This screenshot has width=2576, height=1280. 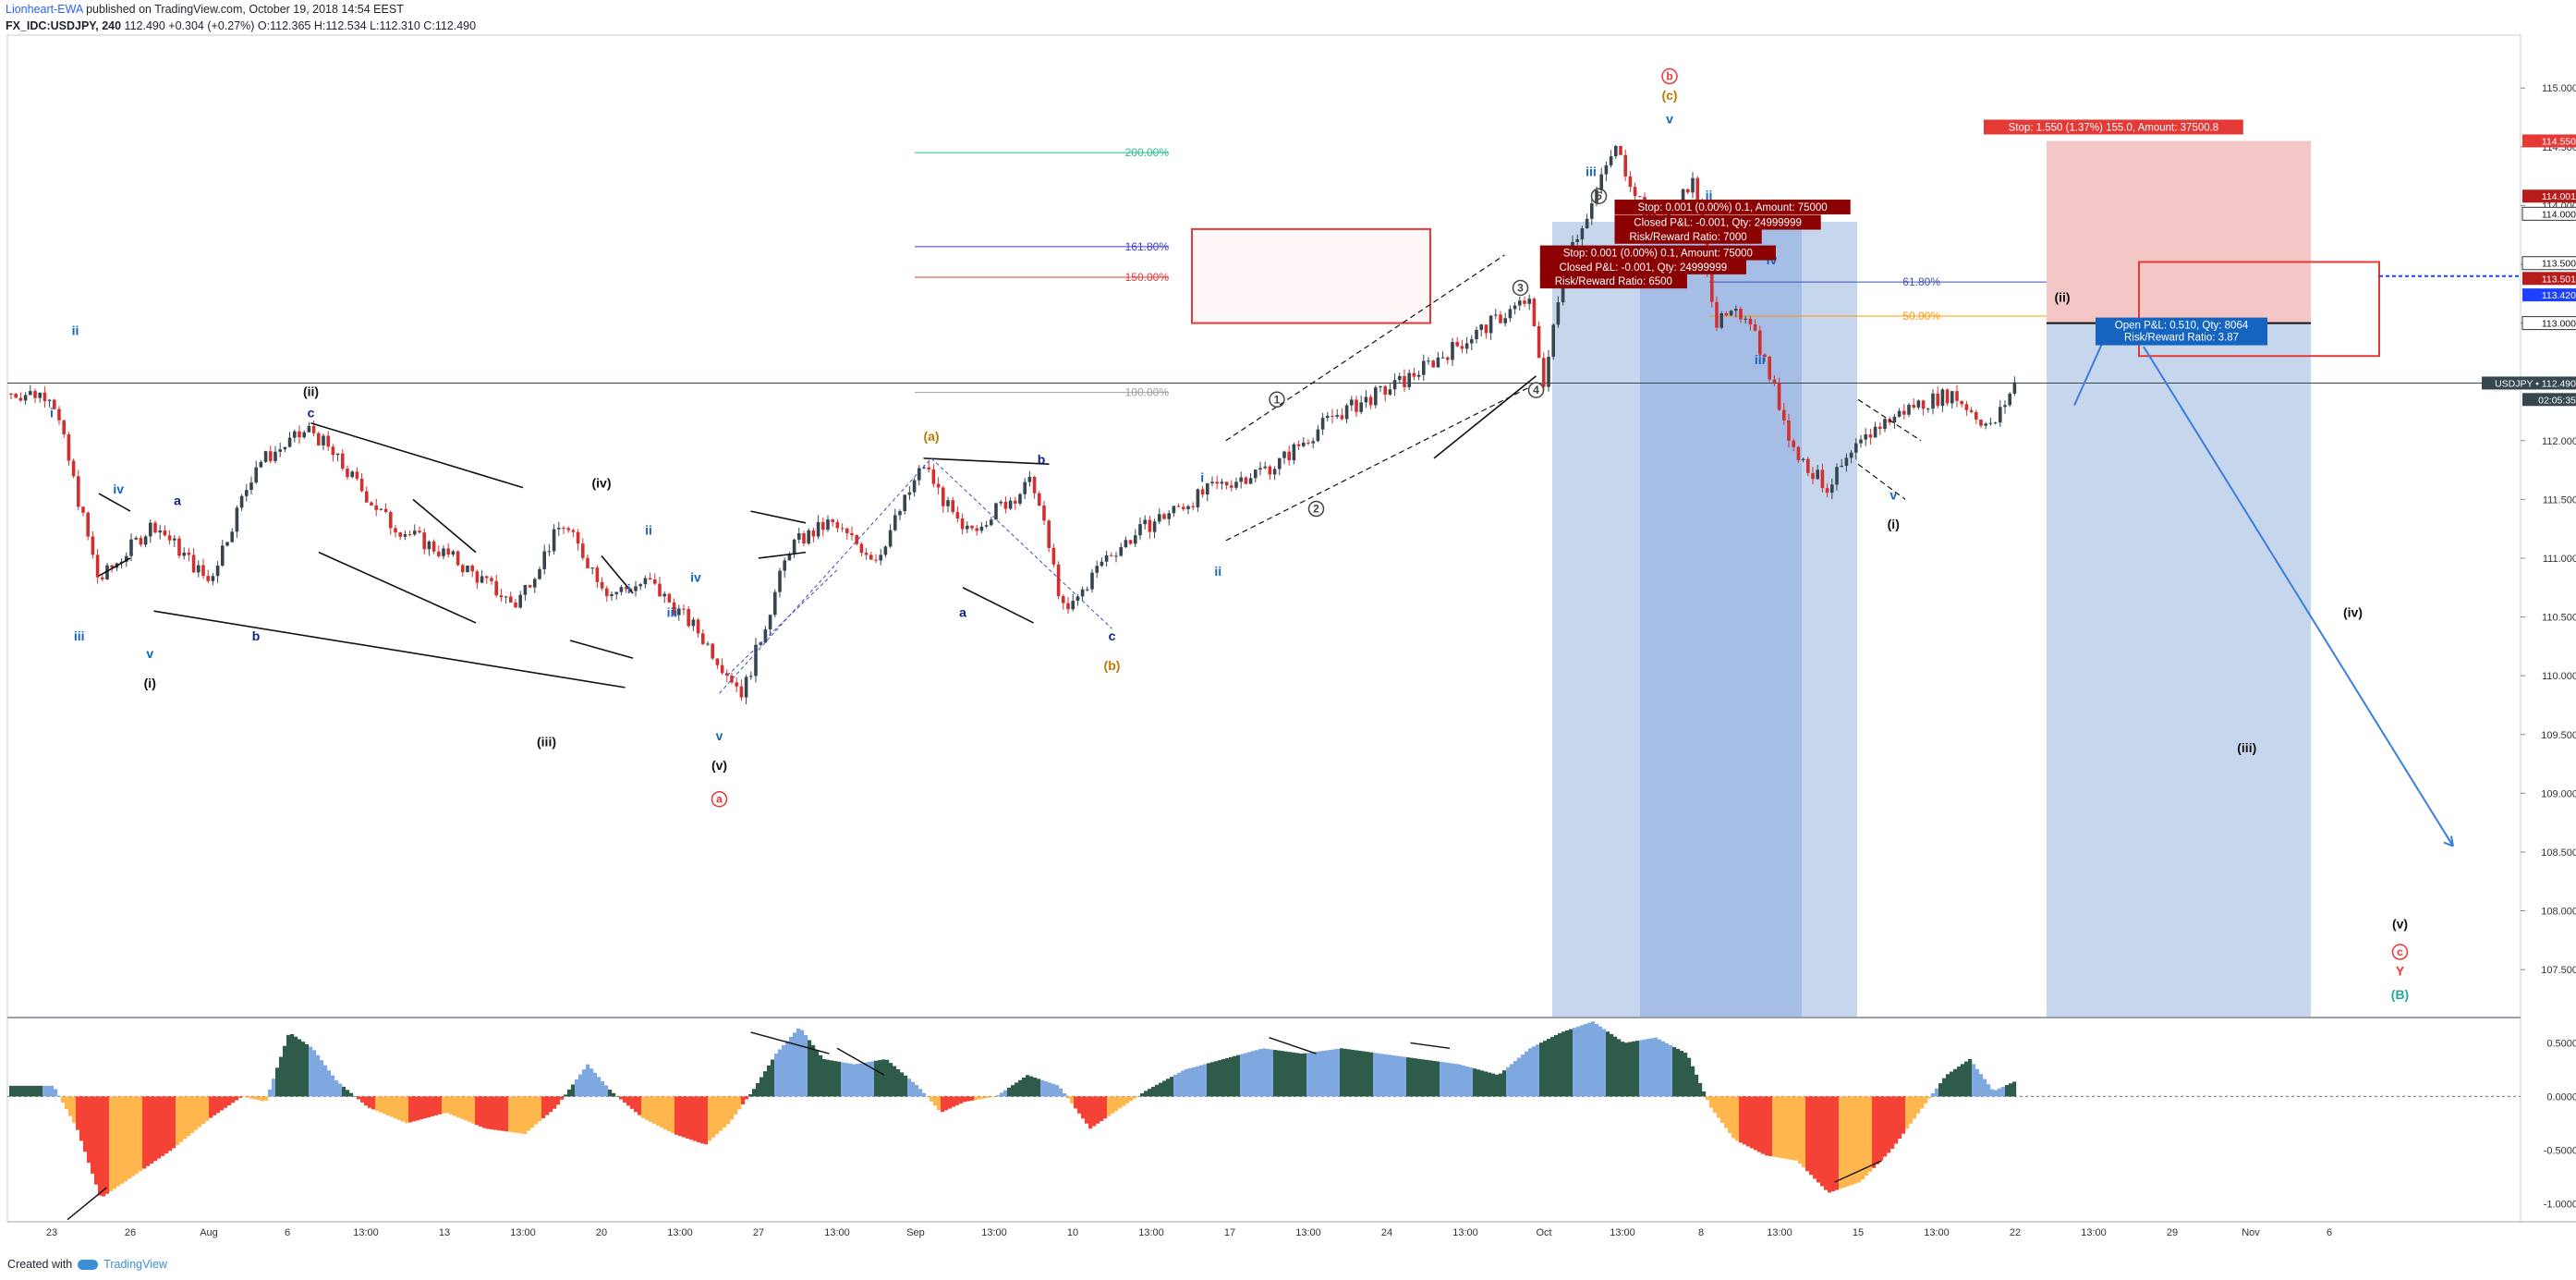 What do you see at coordinates (311, 412) in the screenshot?
I see `wave-label: c` at bounding box center [311, 412].